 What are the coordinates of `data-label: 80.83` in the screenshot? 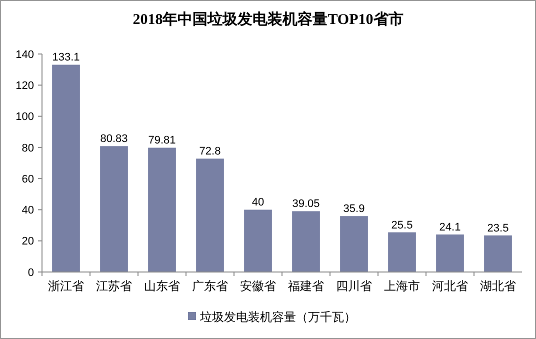 It's located at (114, 139).